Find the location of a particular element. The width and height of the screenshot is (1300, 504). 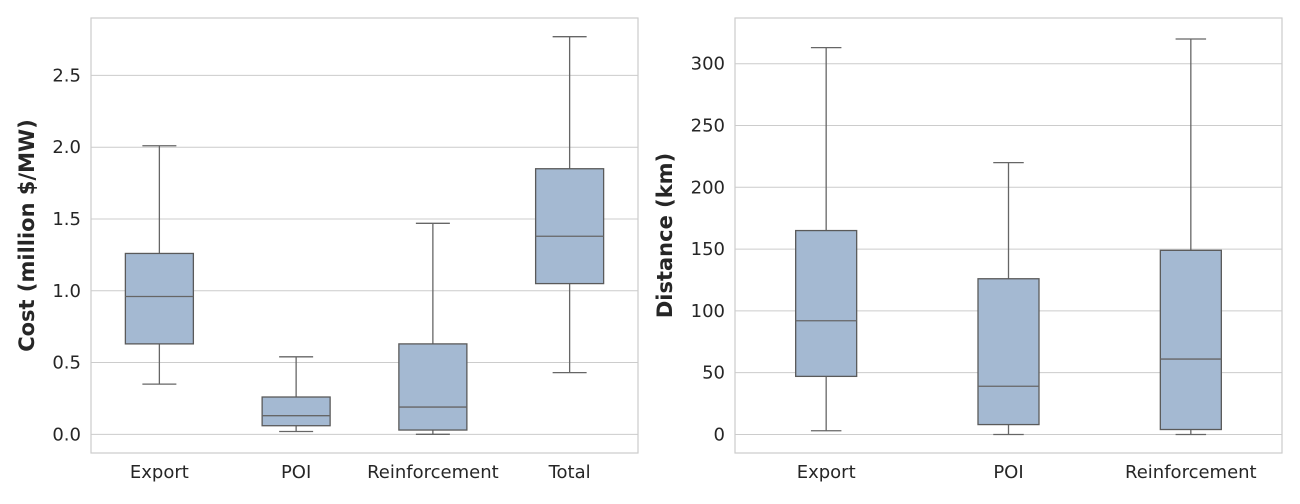

y-axis-label: Cost (million $/MW) is located at coordinates (27, 235).